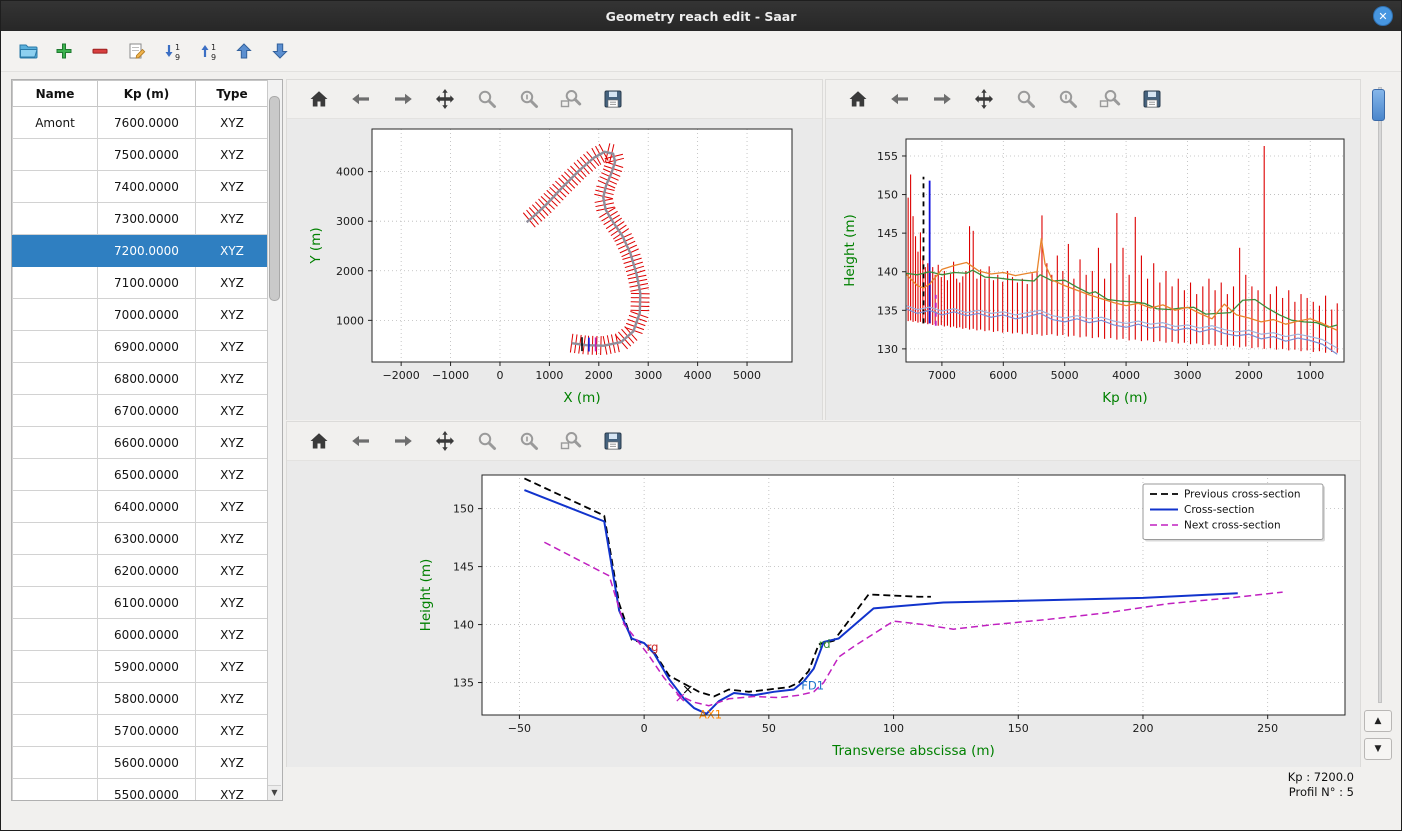 The width and height of the screenshot is (1402, 831). I want to click on table-cell: 7000.0000, so click(146, 314).